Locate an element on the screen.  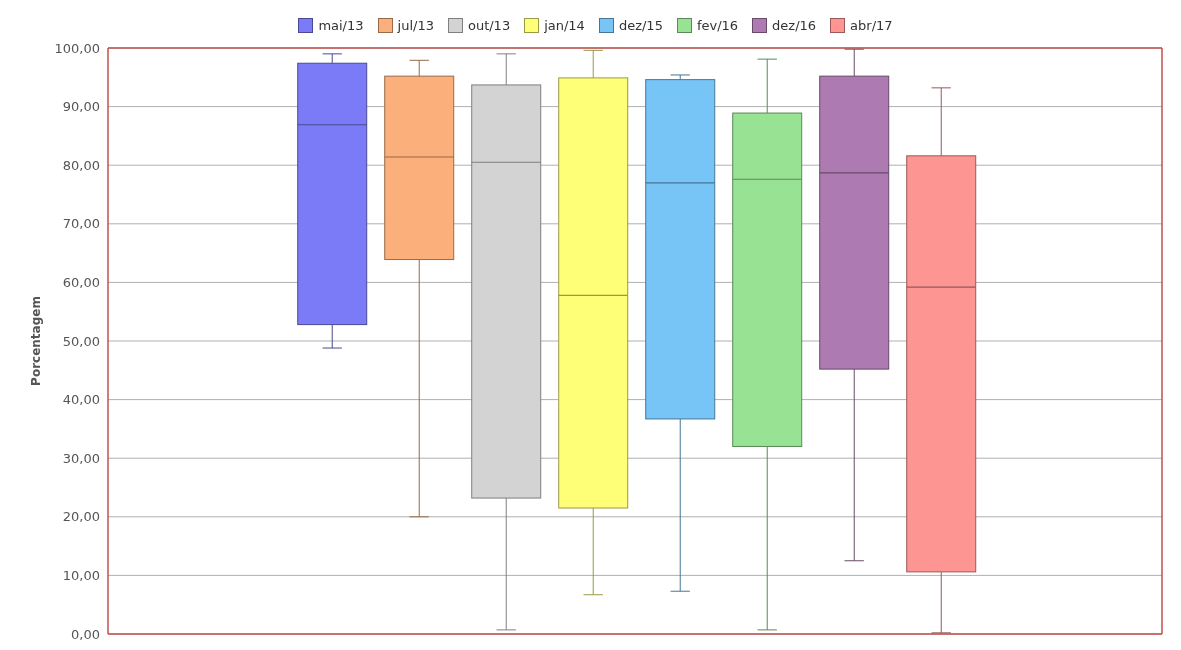
y-tick-label: 60,00 is located at coordinates (81, 283).